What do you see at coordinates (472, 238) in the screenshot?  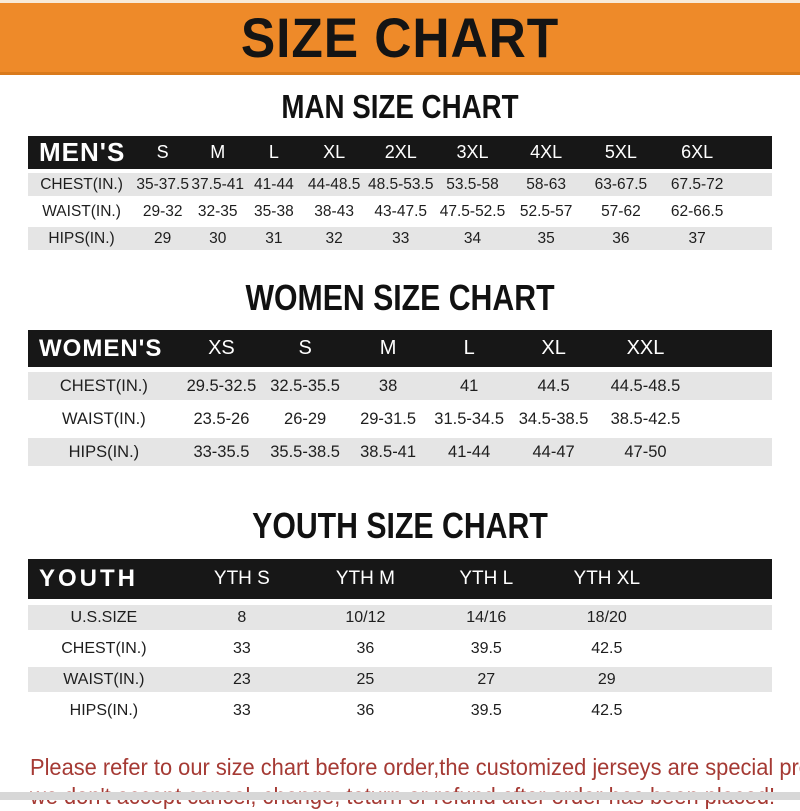 I see `value-cell: 34` at bounding box center [472, 238].